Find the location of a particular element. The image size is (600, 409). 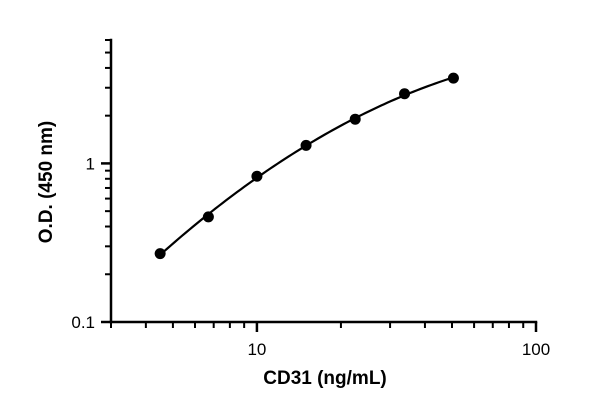

y-tick-label: 0.1 is located at coordinates (83, 322).